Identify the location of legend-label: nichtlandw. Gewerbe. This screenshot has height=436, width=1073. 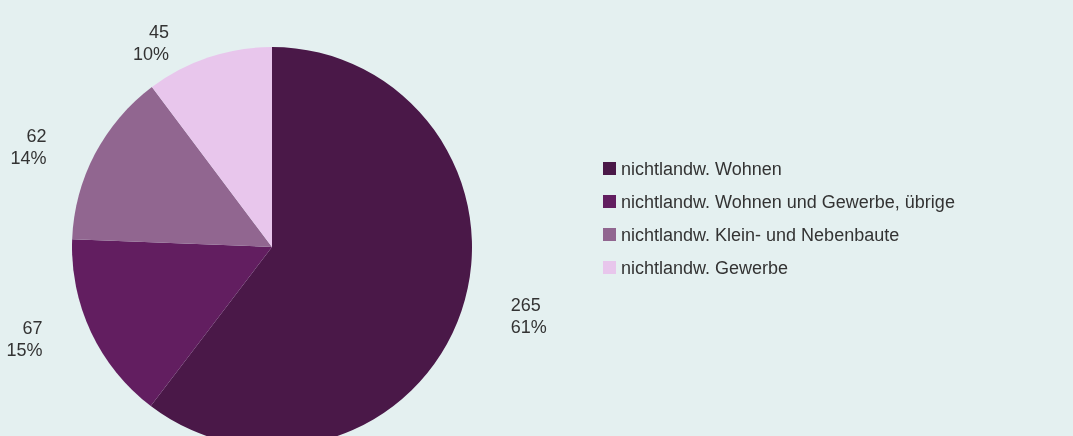
(705, 267).